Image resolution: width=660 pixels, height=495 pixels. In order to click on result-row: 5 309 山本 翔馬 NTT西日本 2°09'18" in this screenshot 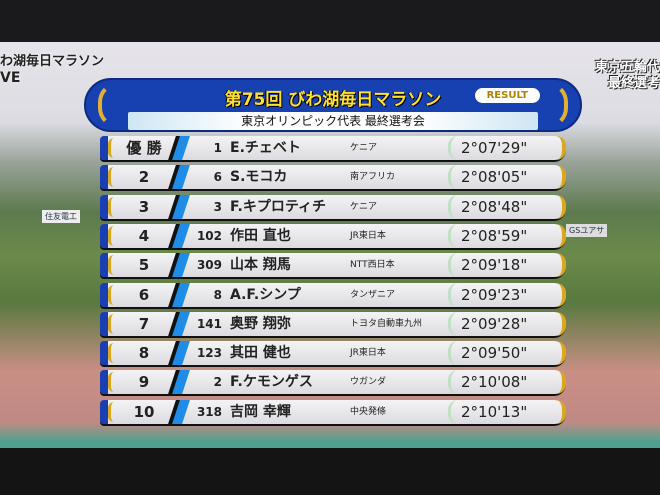, I will do `click(333, 265)`.